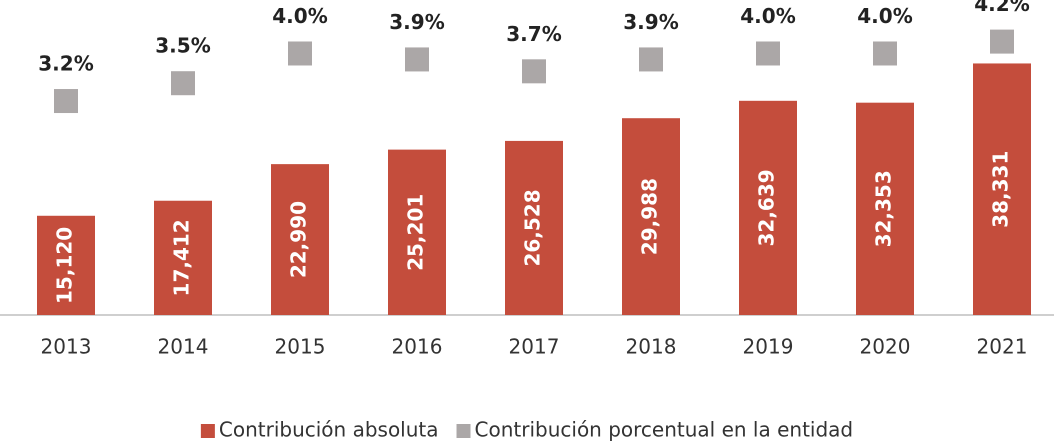 This screenshot has height=444, width=1054. Describe the element at coordinates (534, 347) in the screenshot. I see `x-tick-label: 2017` at that location.